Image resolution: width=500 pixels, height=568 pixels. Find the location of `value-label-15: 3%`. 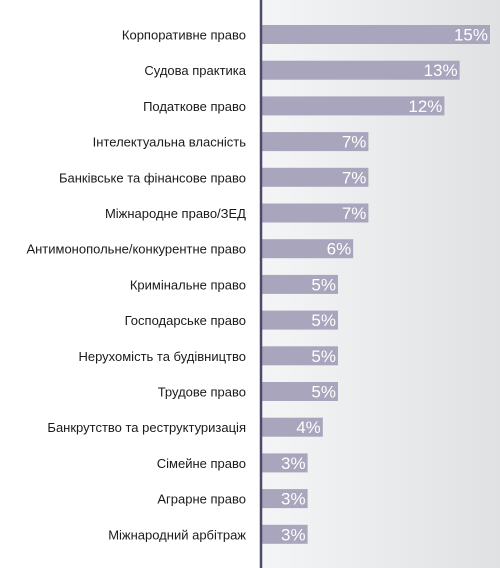

value-label-15: 3% is located at coordinates (293, 534).